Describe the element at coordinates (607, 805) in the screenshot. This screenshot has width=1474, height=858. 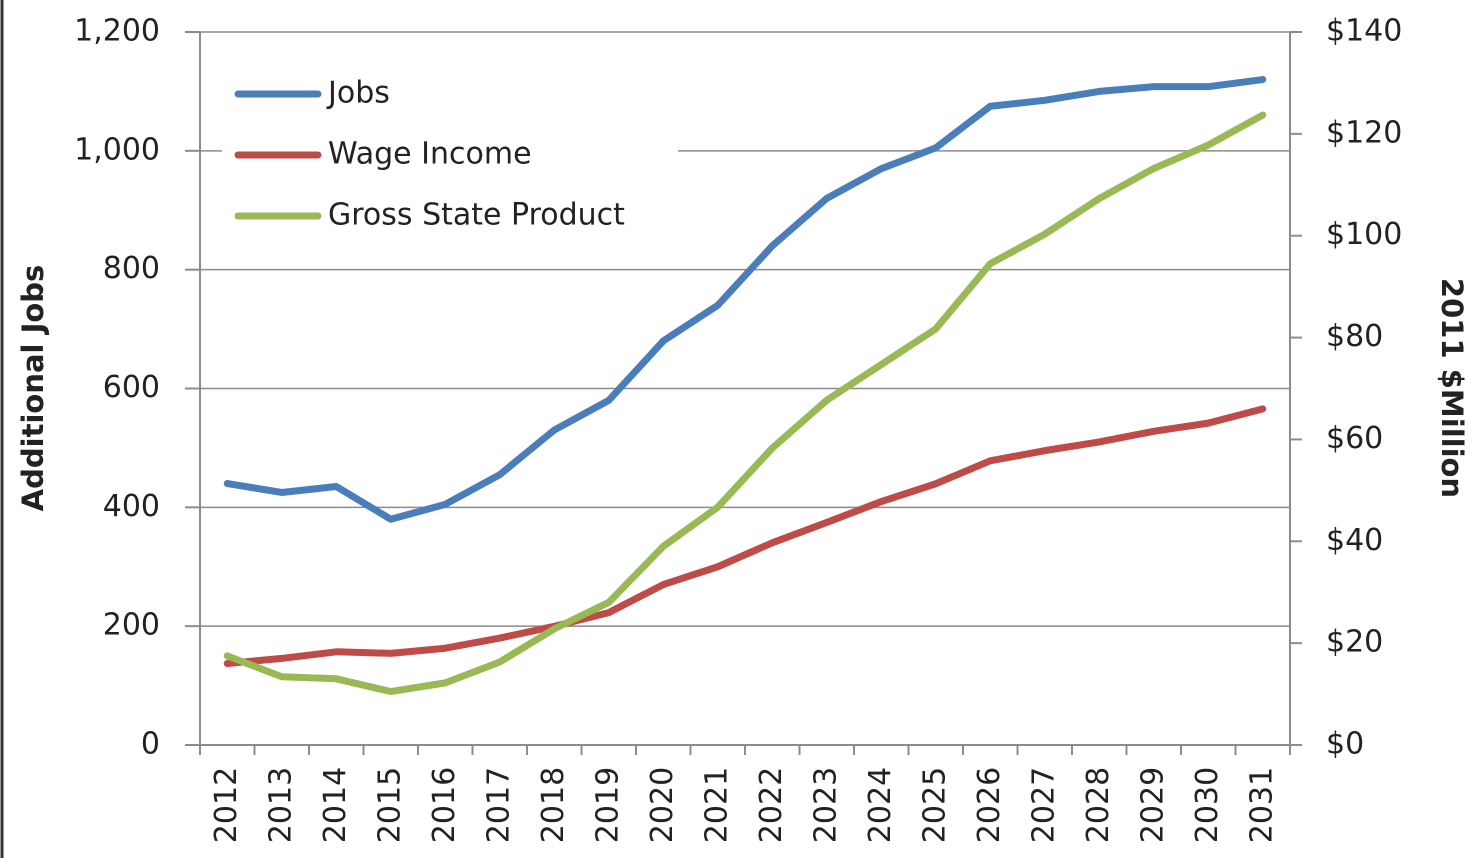
I see `x-tick-label: 2019` at that location.